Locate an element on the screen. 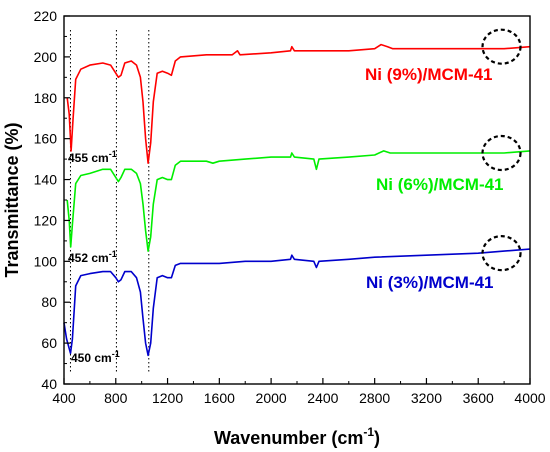 This screenshot has height=452, width=550. x-axis-title: Wavenumber (cm-1) is located at coordinates (297, 436).